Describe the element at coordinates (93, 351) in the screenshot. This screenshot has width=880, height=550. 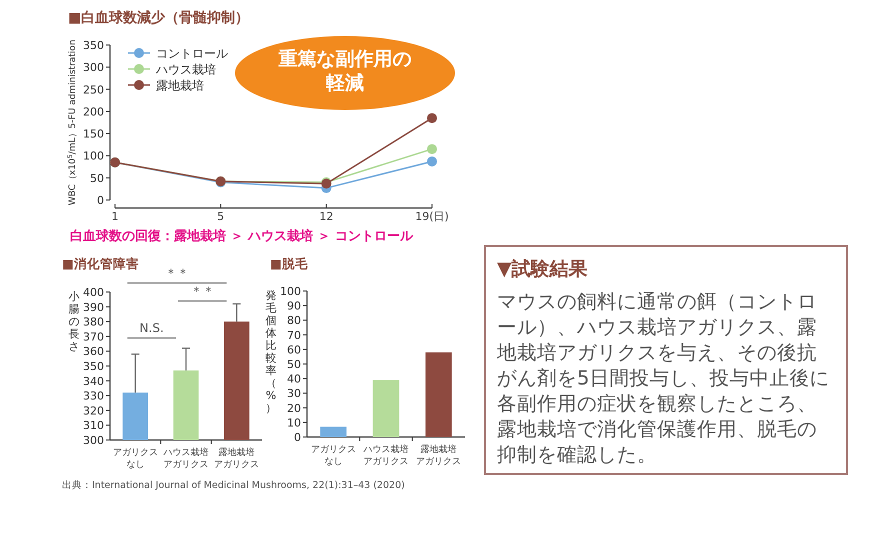
I see `y-tick-label: 360` at that location.